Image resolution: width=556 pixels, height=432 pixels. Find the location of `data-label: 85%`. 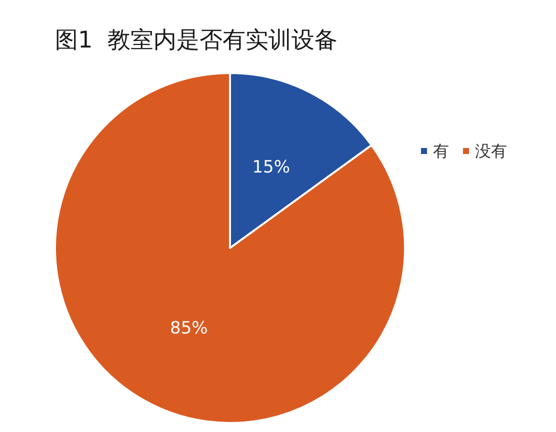

data-label: 85% is located at coordinates (189, 328).